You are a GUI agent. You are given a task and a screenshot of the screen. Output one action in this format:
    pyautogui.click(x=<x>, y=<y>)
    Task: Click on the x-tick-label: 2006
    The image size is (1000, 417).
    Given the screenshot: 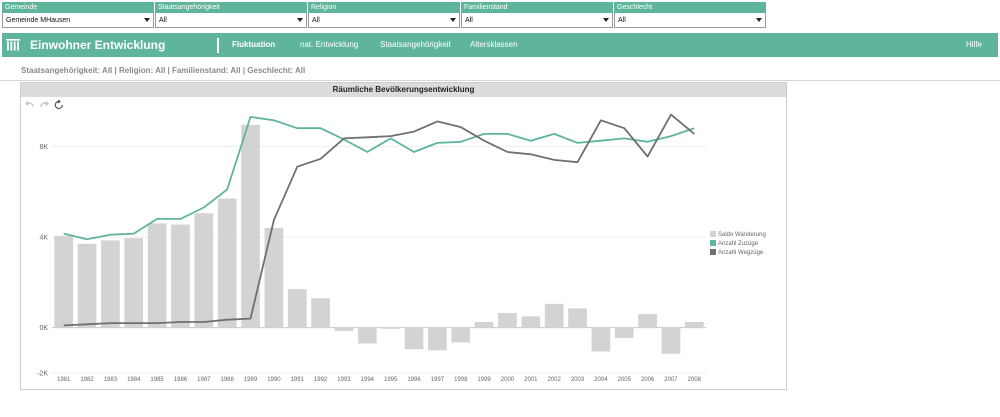 What is the action you would take?
    pyautogui.click(x=648, y=380)
    